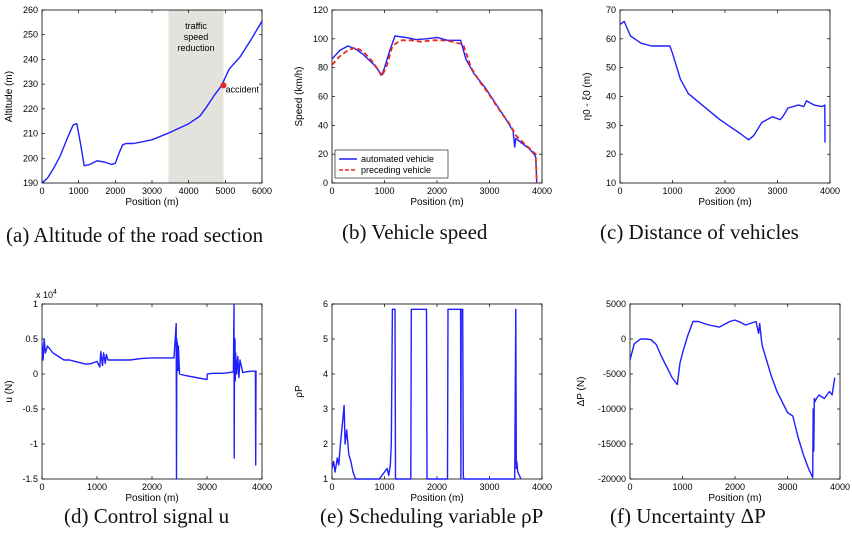 The width and height of the screenshot is (852, 541). Describe the element at coordinates (616, 304) in the screenshot. I see `y-tick-label: 5000` at that location.